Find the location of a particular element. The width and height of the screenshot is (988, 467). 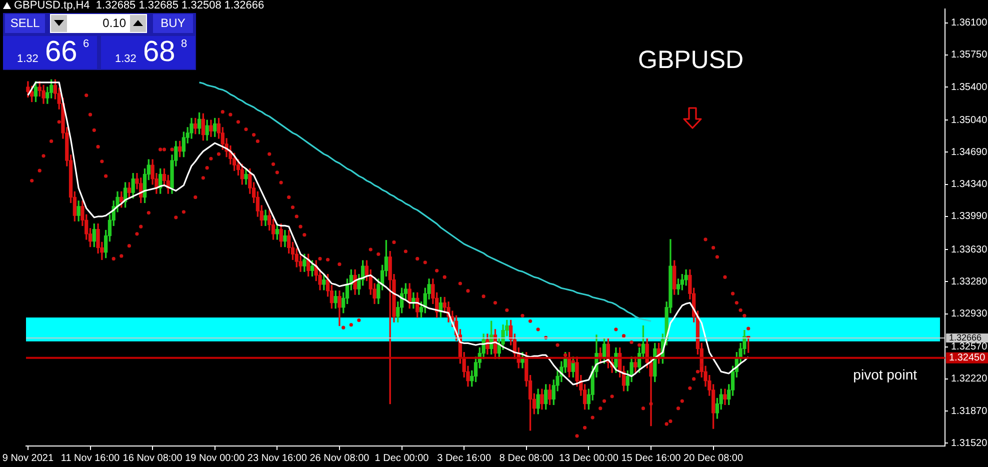

ref-line-label: 1.32666 is located at coordinates (965, 337).